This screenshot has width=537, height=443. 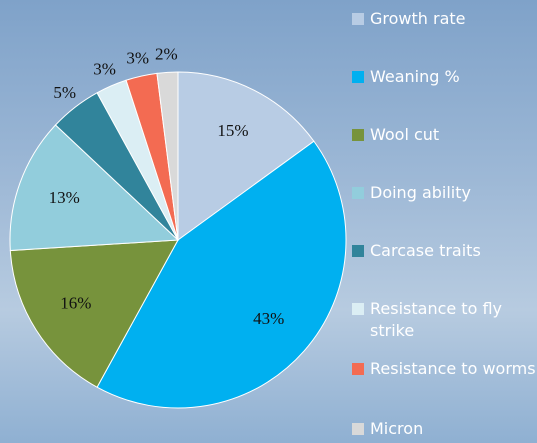 I want to click on legend-item: Growth rate, so click(x=444, y=19).